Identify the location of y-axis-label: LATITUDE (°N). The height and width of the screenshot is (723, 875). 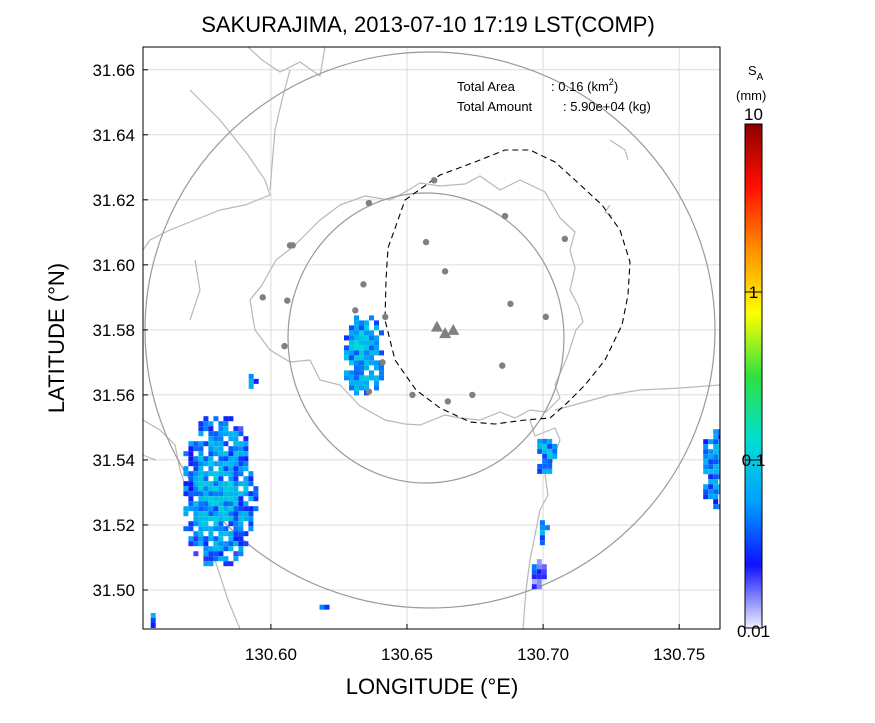
(56, 338).